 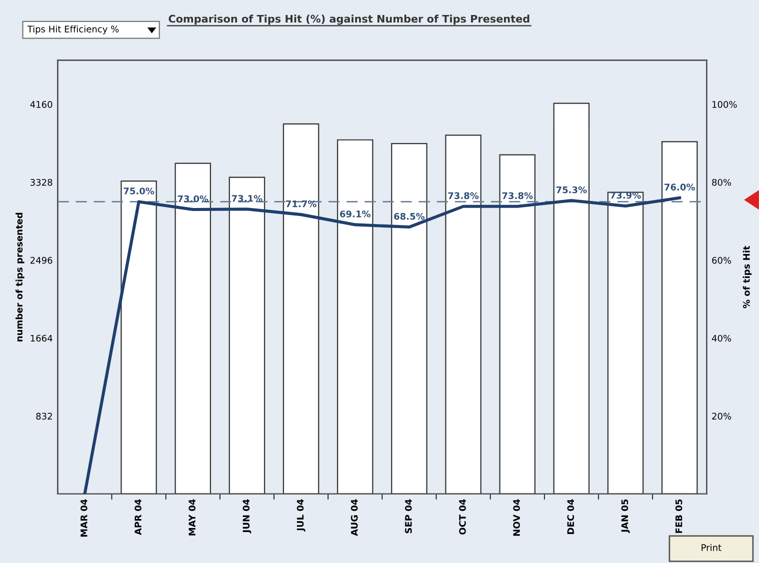 I want to click on y2-tick-label: 60%, so click(x=722, y=260).